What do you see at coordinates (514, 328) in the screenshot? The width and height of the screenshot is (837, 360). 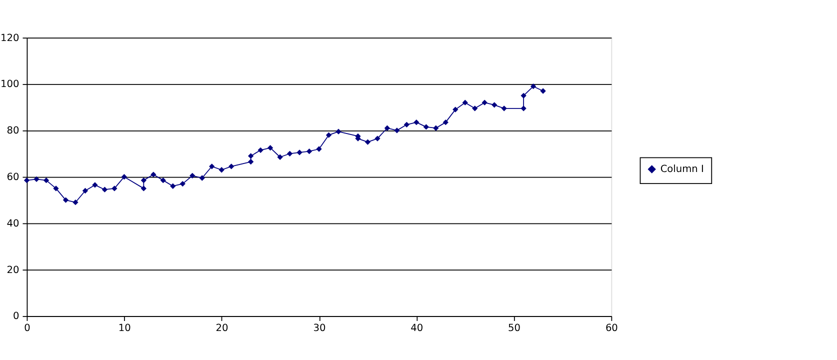 I see `x-tick-label: 50` at bounding box center [514, 328].